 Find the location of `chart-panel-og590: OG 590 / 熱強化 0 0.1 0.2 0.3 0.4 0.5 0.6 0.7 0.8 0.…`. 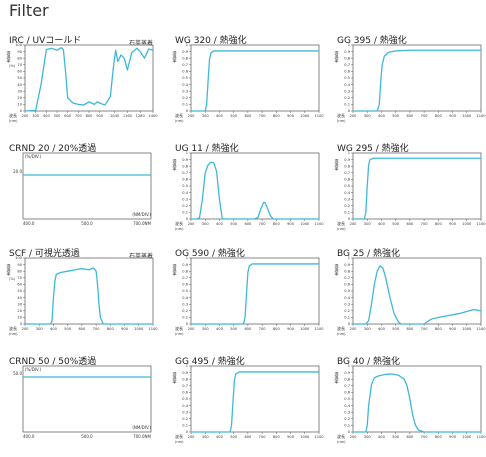

chart-panel-og590: OG 590 / 熱強化 0 0.1 0.2 0.3 0.4 0.5 0.6 0.7 0.8 0.… is located at coordinates (249, 297).